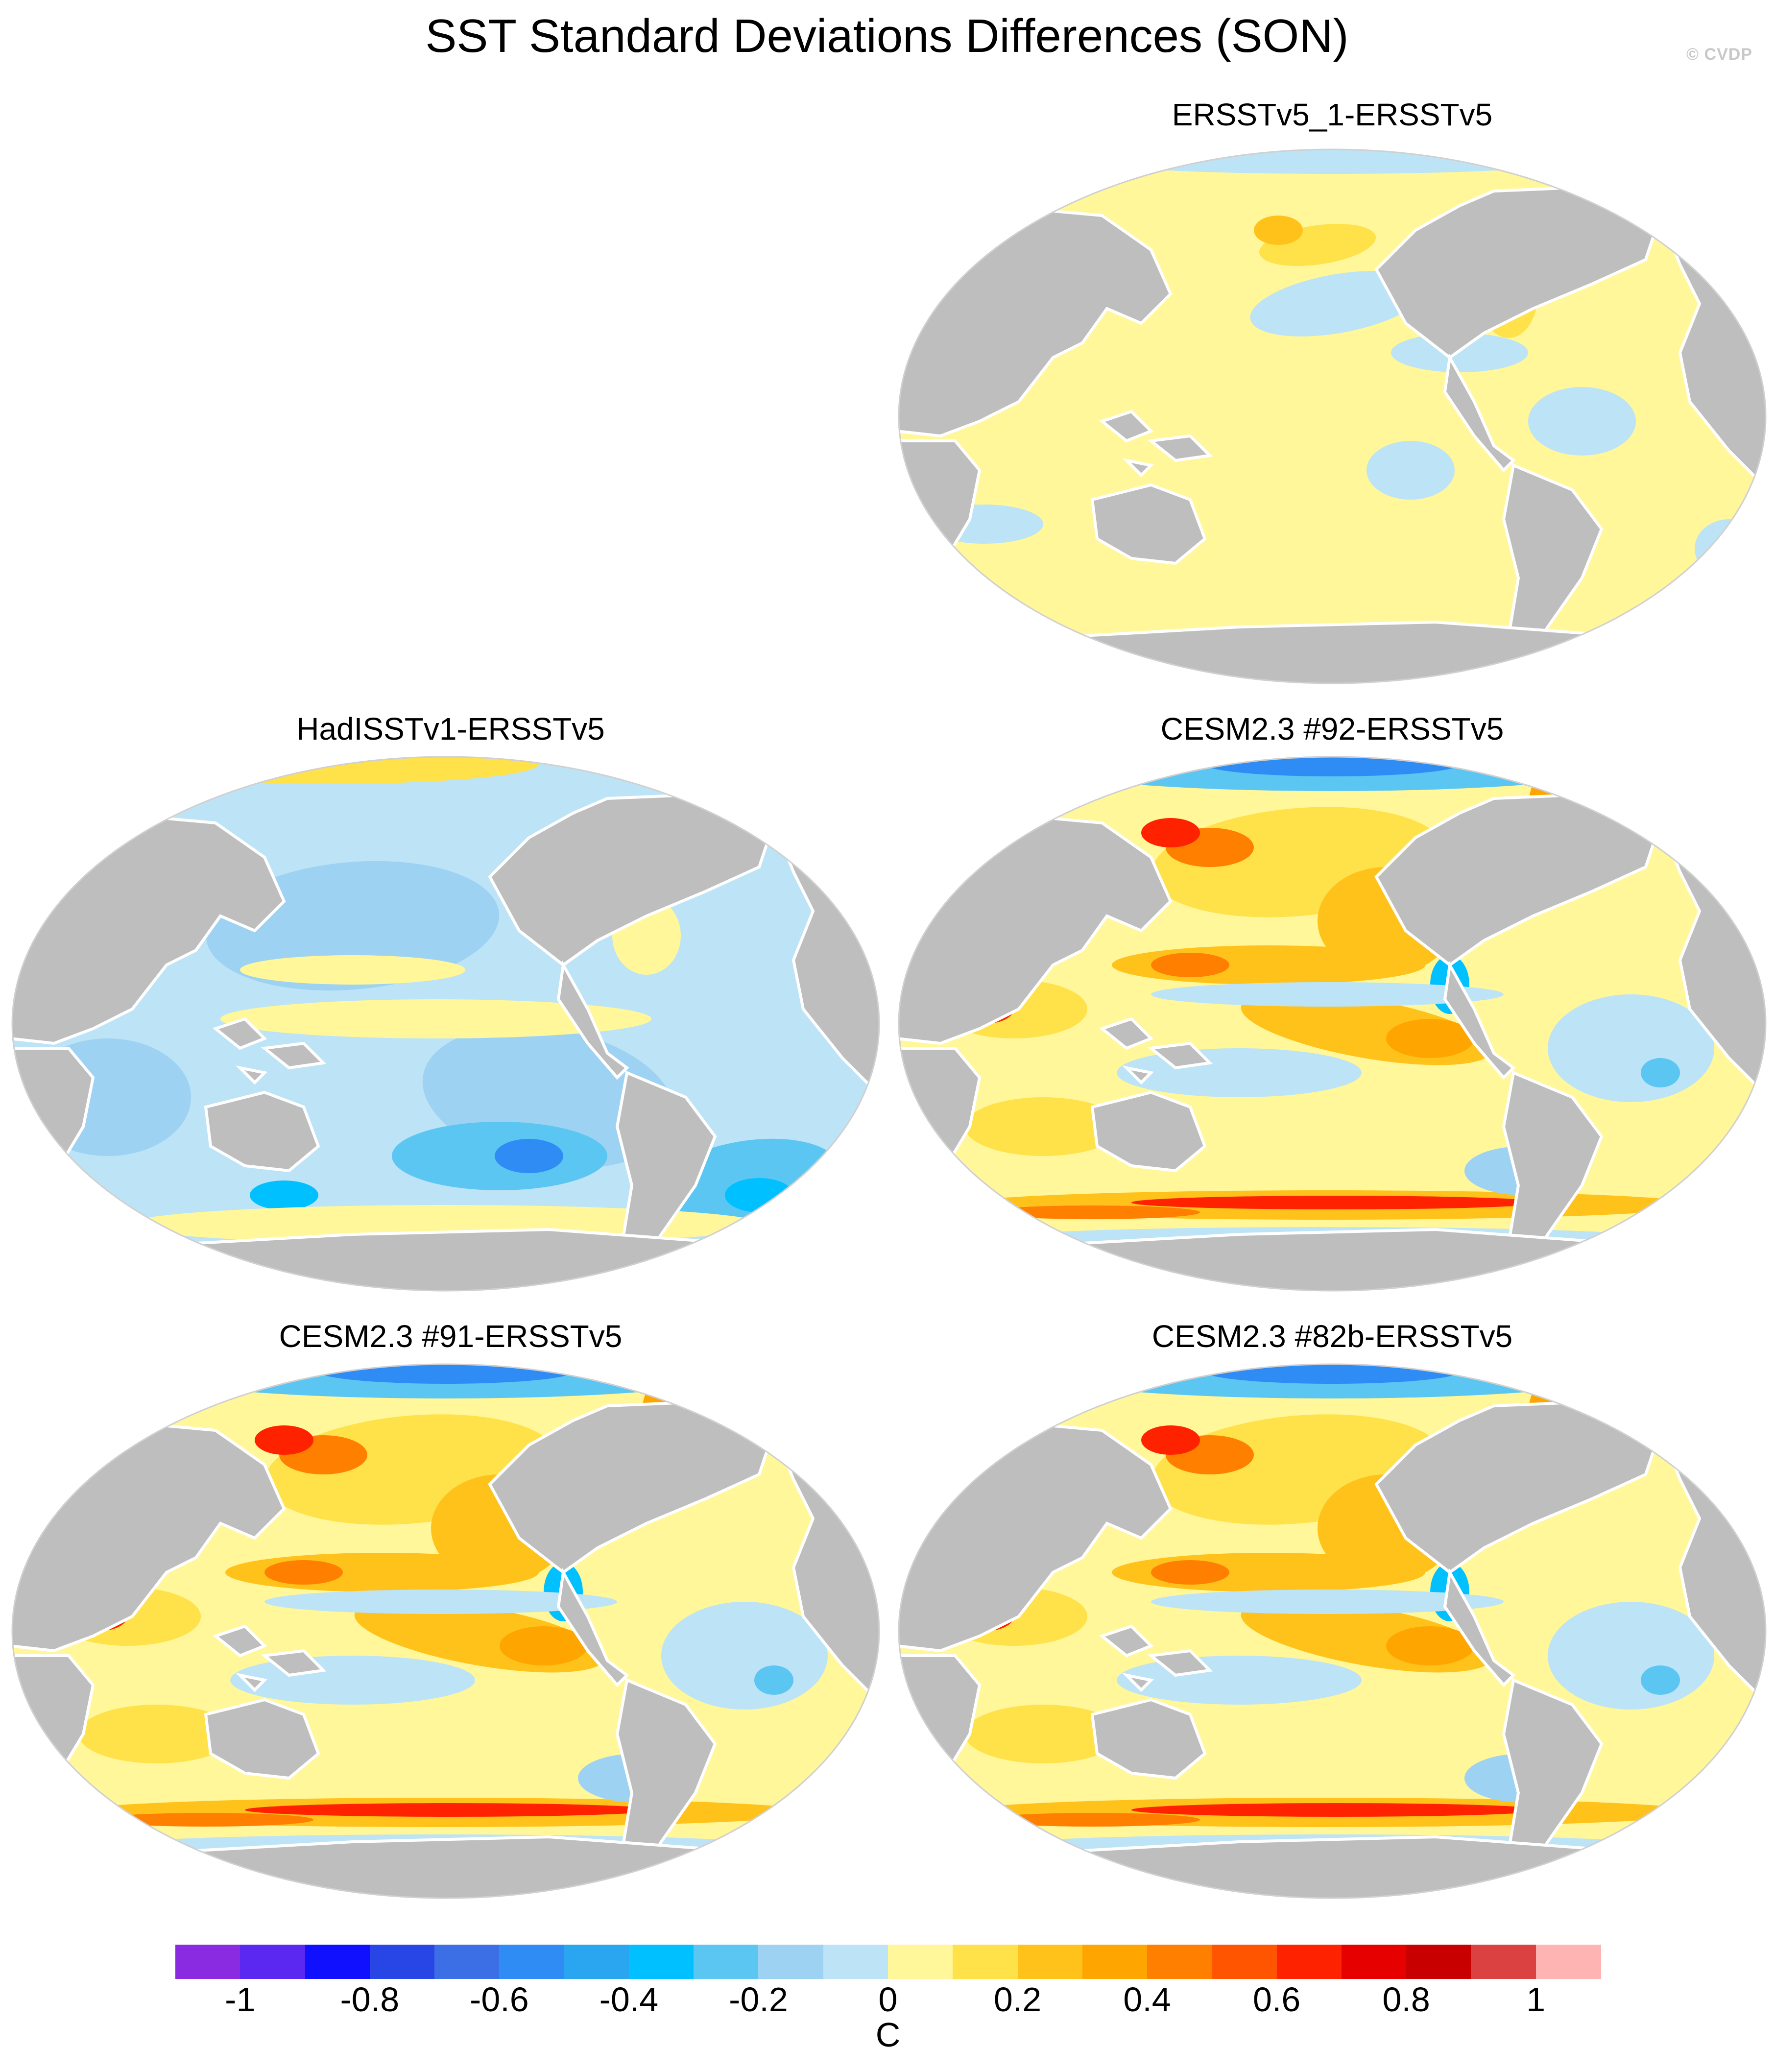 The width and height of the screenshot is (1774, 2072). I want to click on colorbar-tick-label: -0.2, so click(758, 1999).